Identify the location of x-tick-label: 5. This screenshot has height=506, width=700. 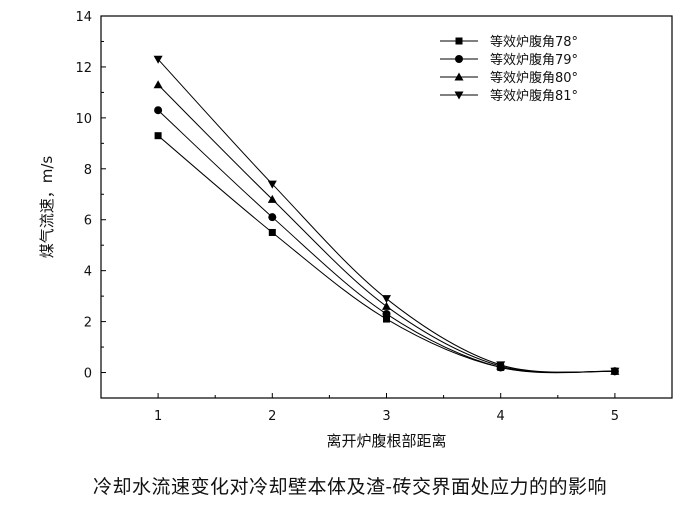
(615, 416).